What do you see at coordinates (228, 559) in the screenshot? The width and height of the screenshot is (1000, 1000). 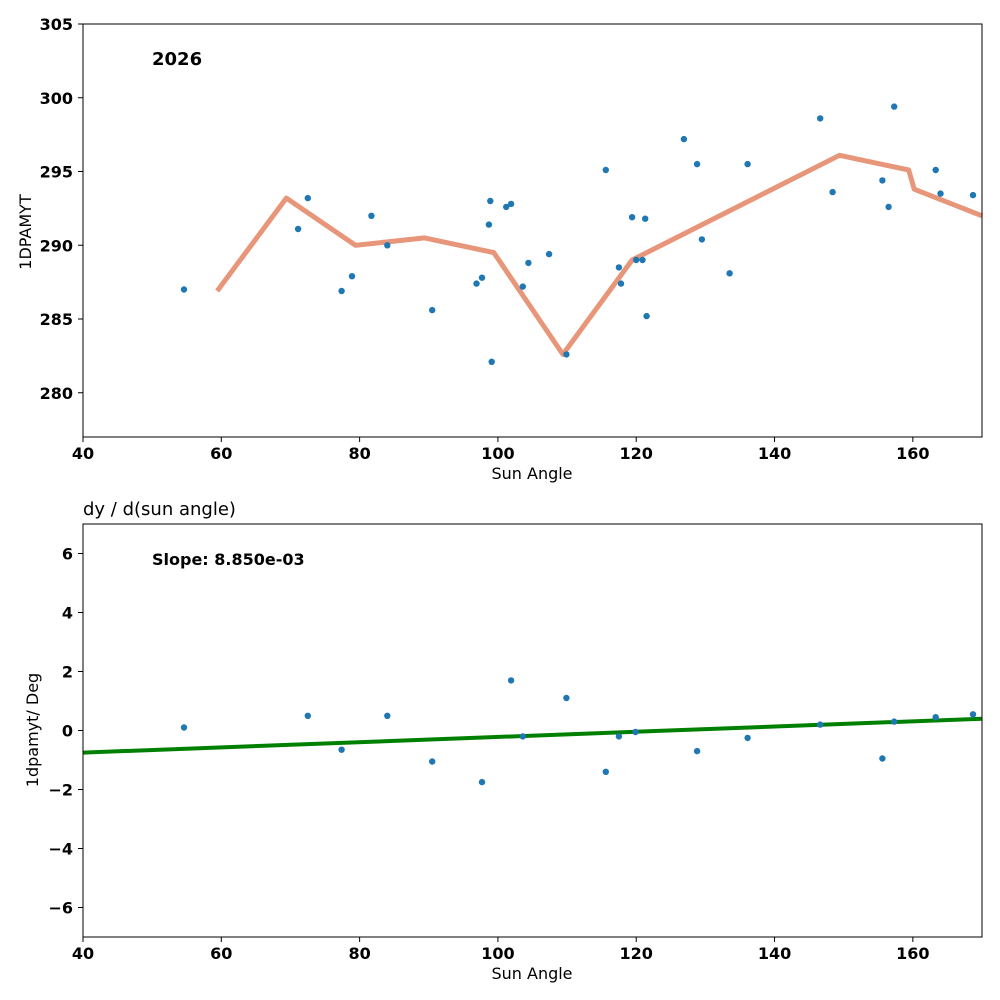 I see `slope-annotation: Slope: 8.850e-03` at bounding box center [228, 559].